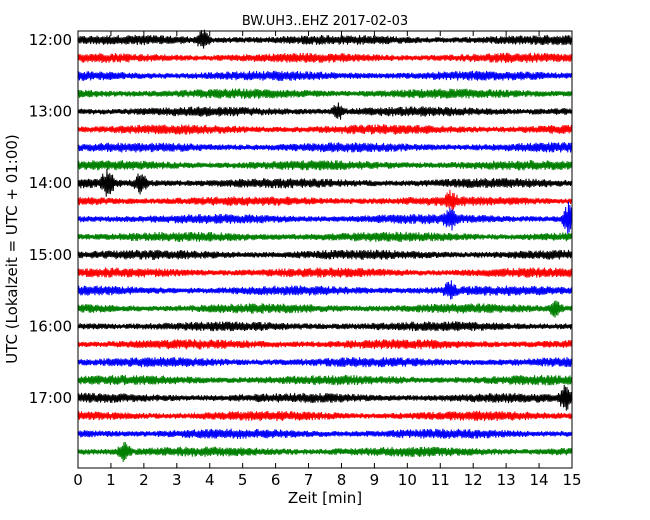 This screenshot has width=650, height=520. Describe the element at coordinates (144, 480) in the screenshot. I see `x-tick-label-2: 2` at that location.